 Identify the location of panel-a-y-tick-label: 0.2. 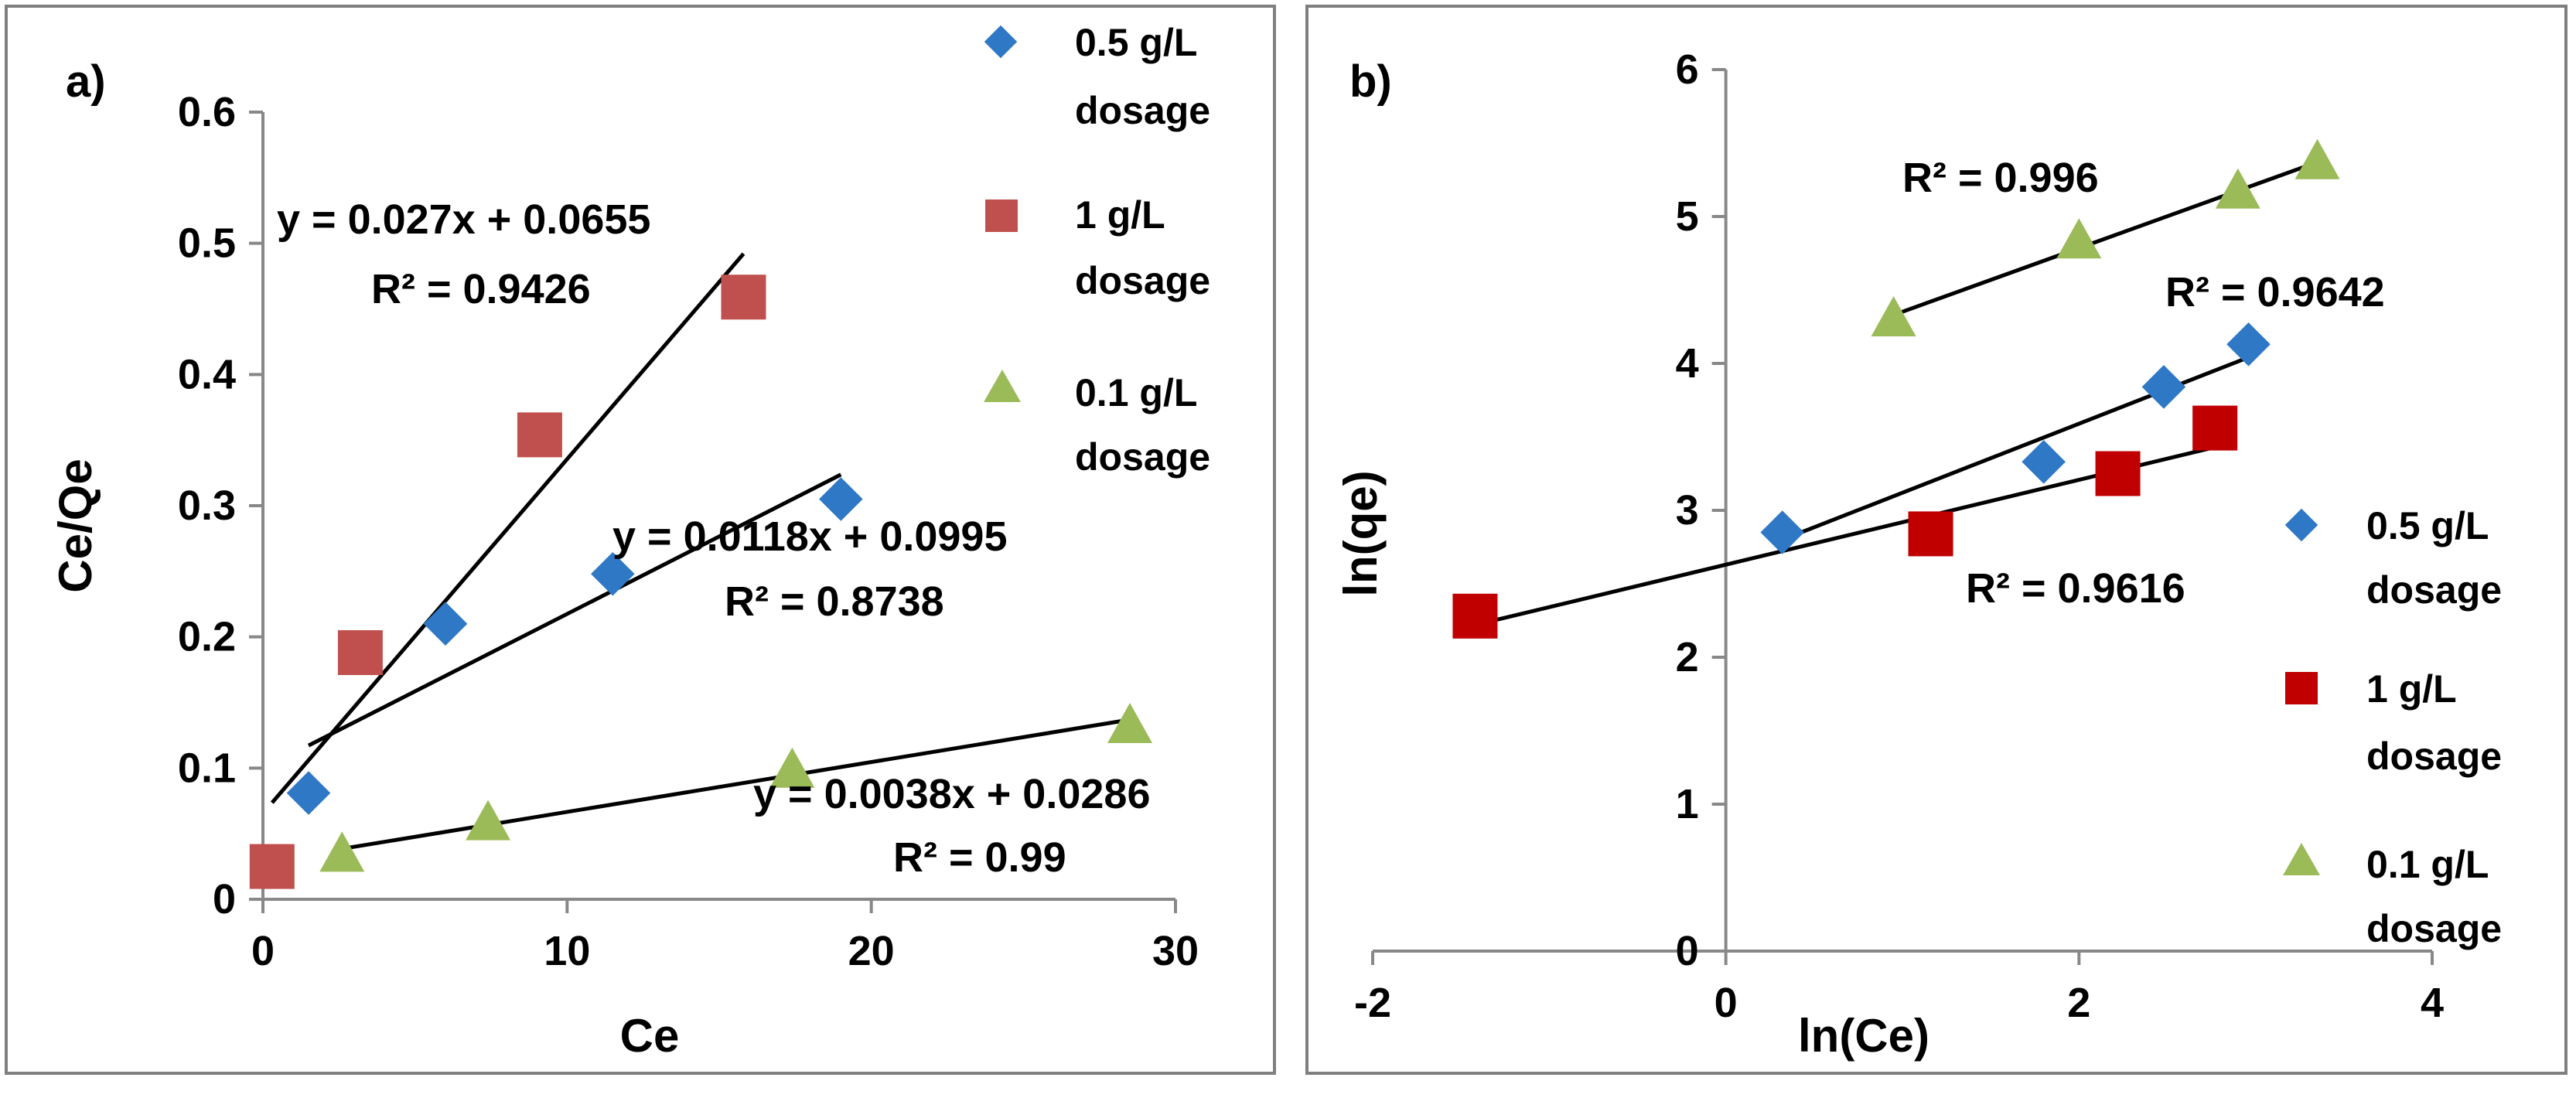
(207, 637).